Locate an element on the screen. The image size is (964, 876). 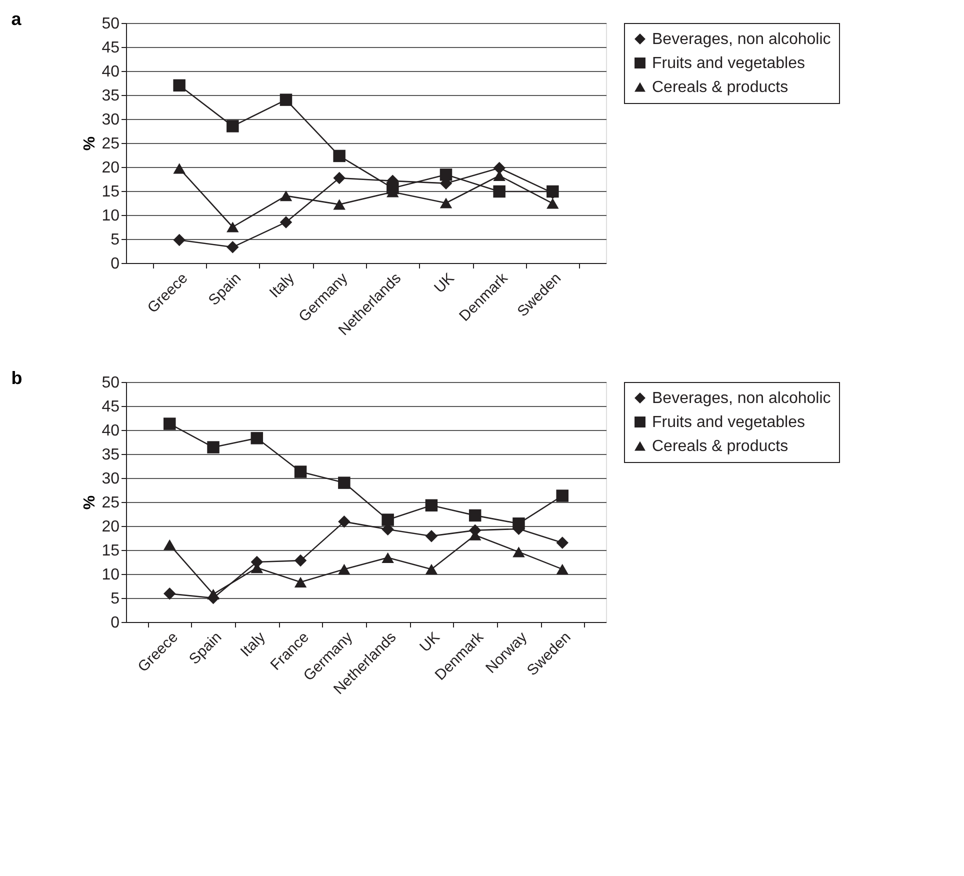
x-tick-label: UK is located at coordinates (444, 283).